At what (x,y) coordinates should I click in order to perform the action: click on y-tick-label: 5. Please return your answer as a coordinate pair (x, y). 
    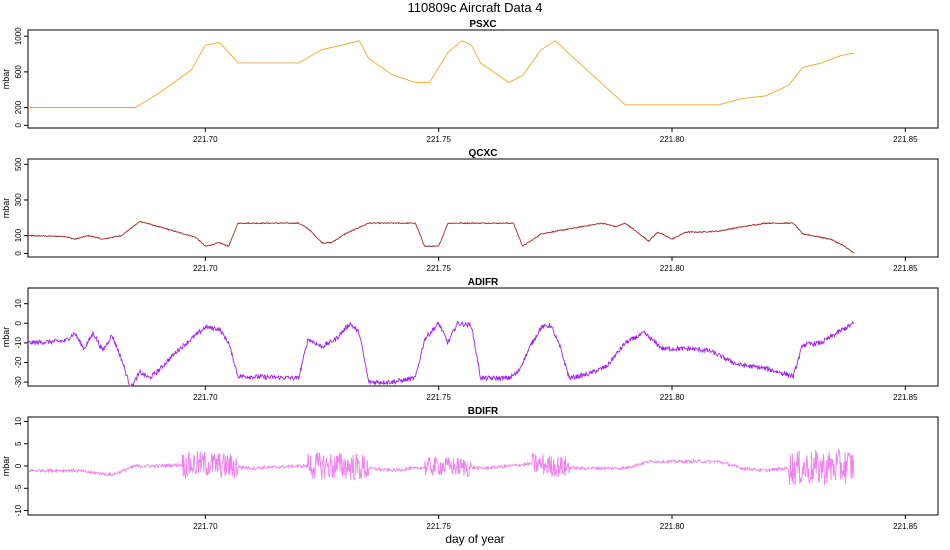
    Looking at the image, I should click on (18, 443).